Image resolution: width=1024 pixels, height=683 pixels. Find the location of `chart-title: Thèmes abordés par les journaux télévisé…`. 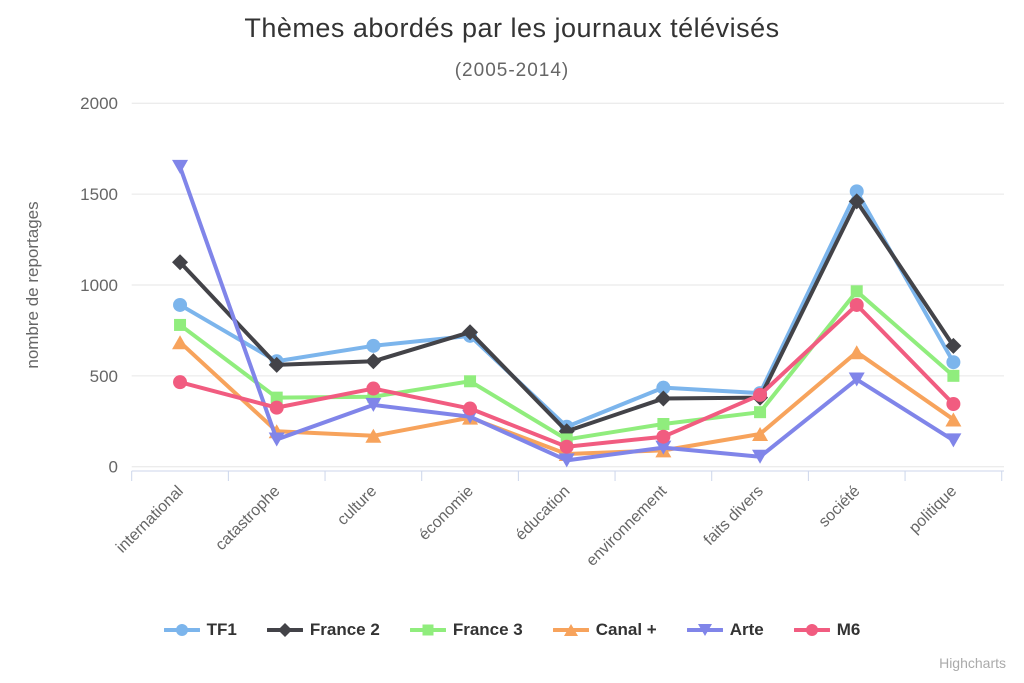

chart-title: Thèmes abordés par les journaux télévisé… is located at coordinates (512, 28).